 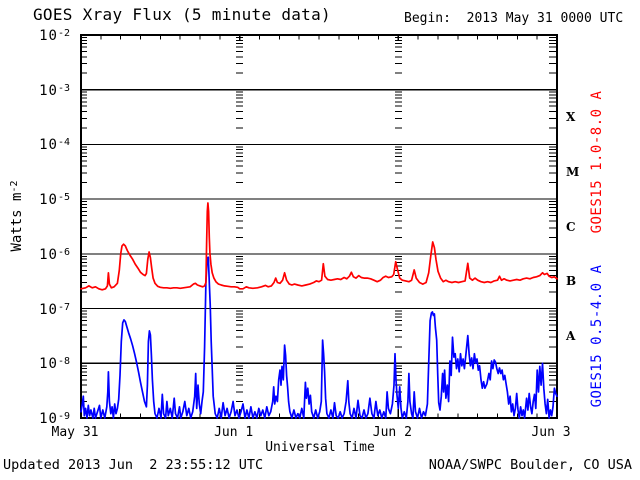 What do you see at coordinates (319, 246) in the screenshot?
I see `long-band-curve` at bounding box center [319, 246].